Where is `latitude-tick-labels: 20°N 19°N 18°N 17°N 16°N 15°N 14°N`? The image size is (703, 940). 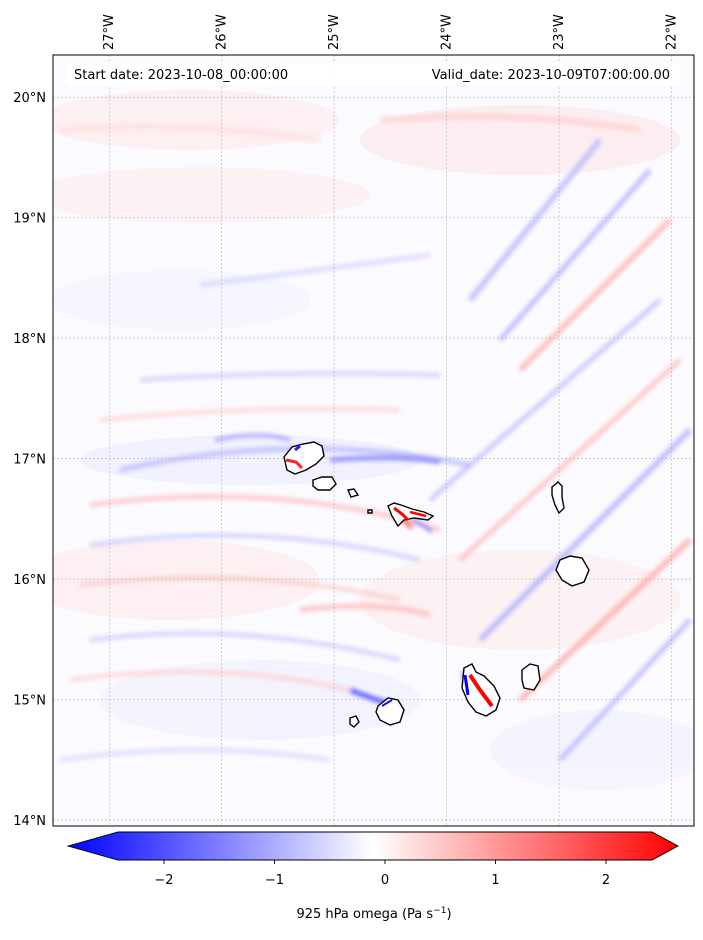 latitude-tick-labels: 20°N 19°N 18°N 17°N 16°N 15°N 14°N is located at coordinates (29, 460).